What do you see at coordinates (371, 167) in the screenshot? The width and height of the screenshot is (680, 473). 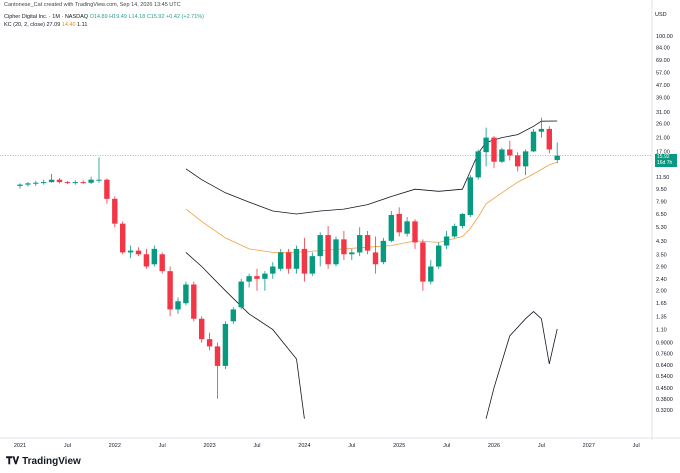 I see `kc-upper-band` at bounding box center [371, 167].